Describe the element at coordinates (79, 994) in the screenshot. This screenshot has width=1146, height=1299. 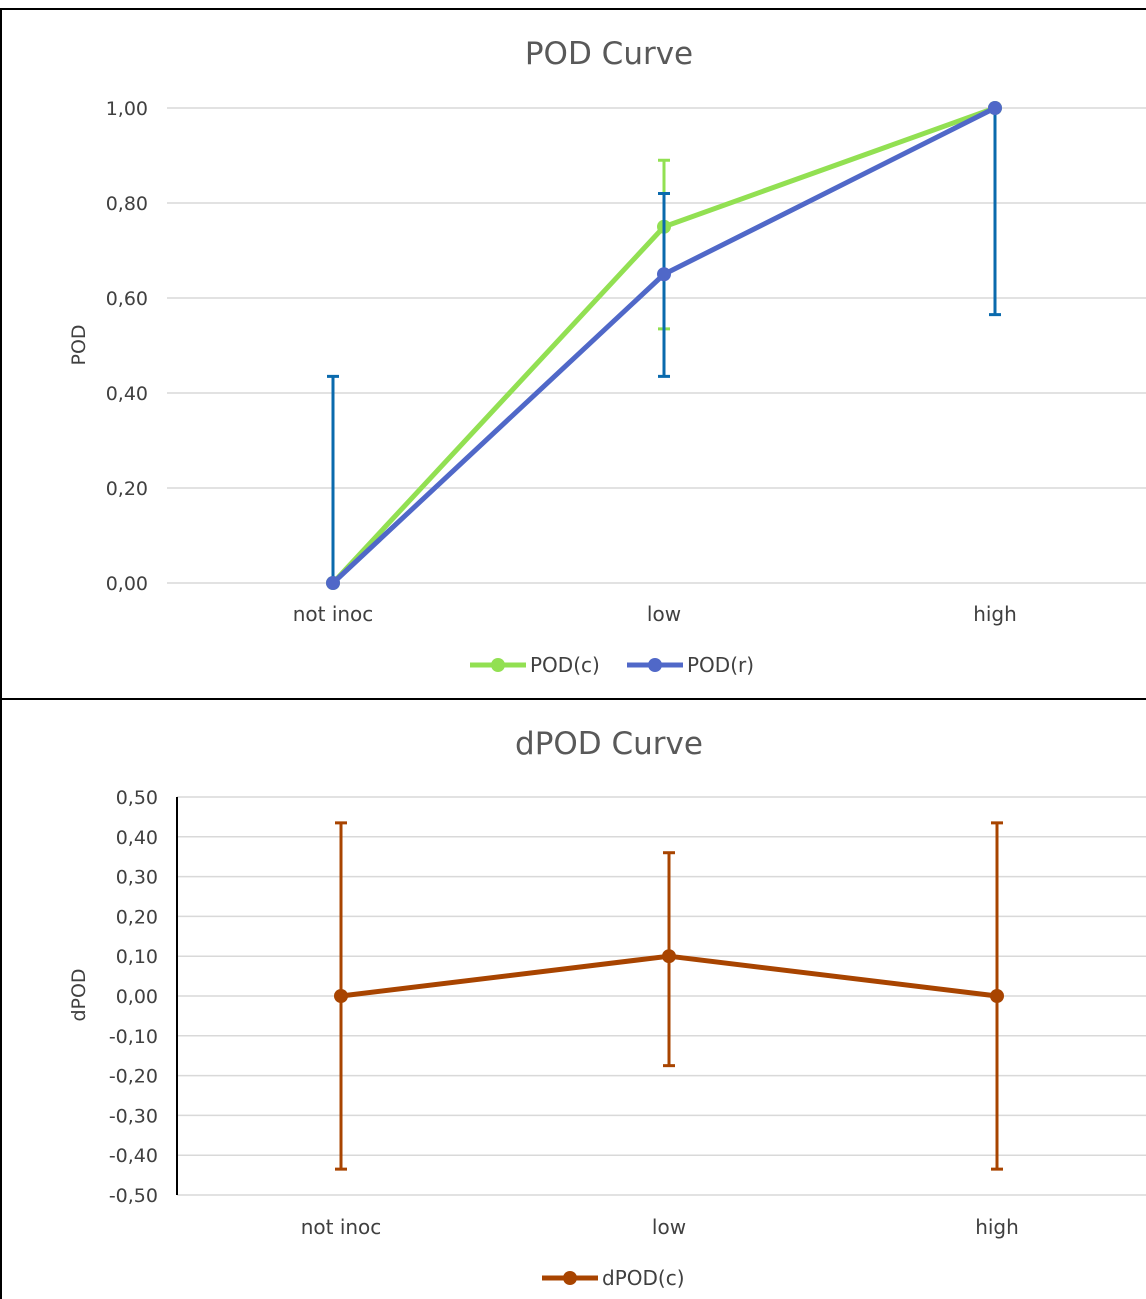
I see `y-axis-label: dPOD` at that location.